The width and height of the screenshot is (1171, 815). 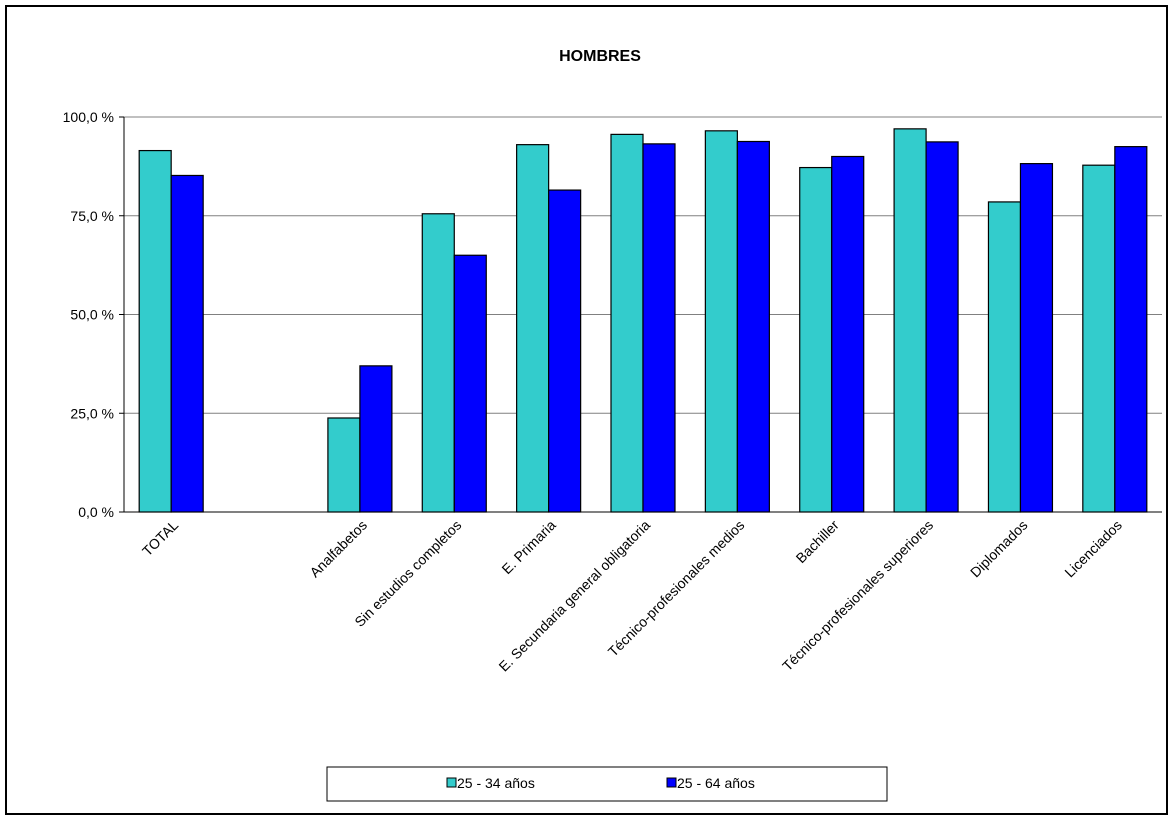 I want to click on legend: 25 - 34 años 25 - 64 años, so click(x=607, y=784).